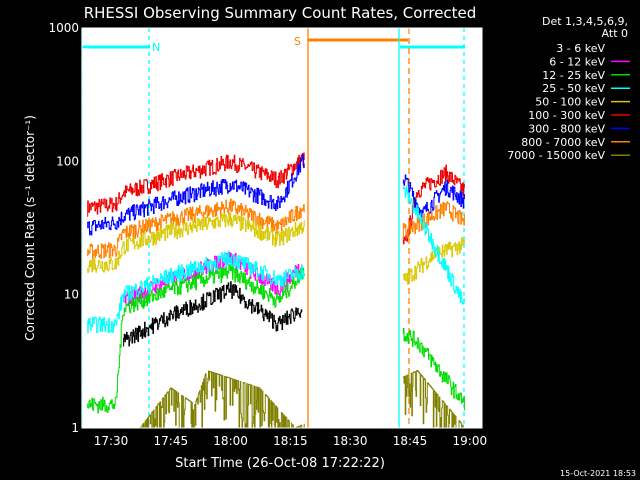 Image resolution: width=640 pixels, height=480 pixels. I want to click on x-tick-label: 18:00, so click(230, 441).